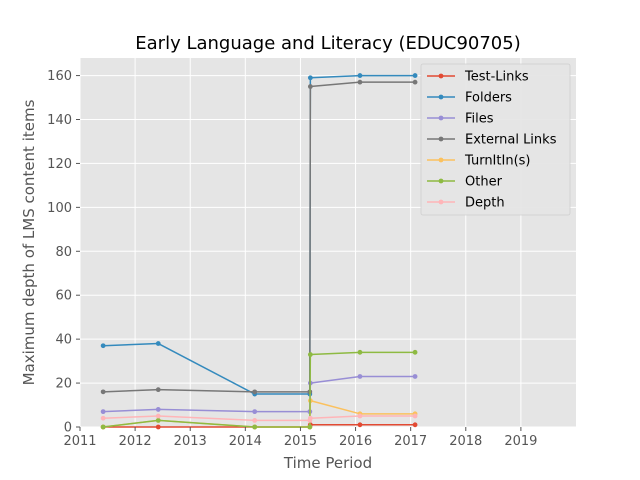 The height and width of the screenshot is (480, 640). I want to click on x-tick-label: 2011, so click(79, 441).